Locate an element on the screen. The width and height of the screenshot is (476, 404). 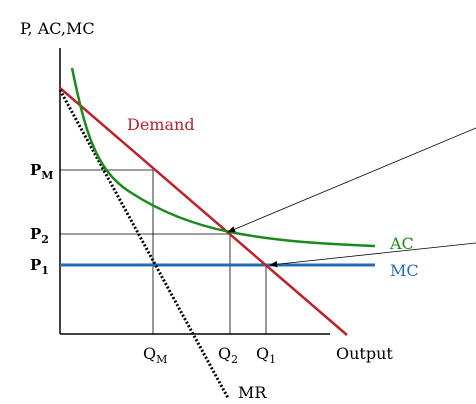
price-label-sub: 2 is located at coordinates (45, 239).